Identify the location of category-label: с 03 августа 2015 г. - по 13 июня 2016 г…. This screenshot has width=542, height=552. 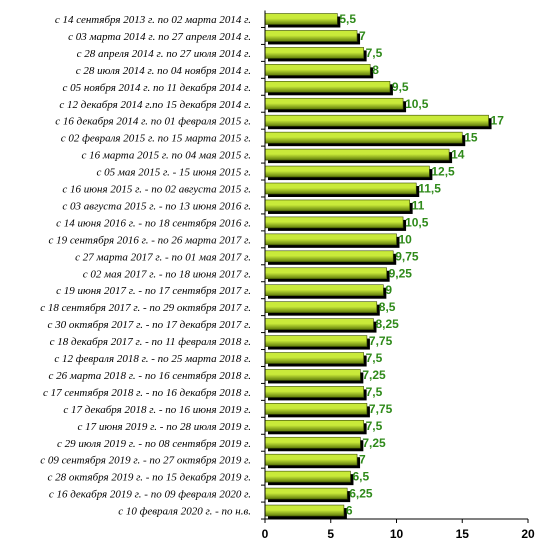
(156, 206).